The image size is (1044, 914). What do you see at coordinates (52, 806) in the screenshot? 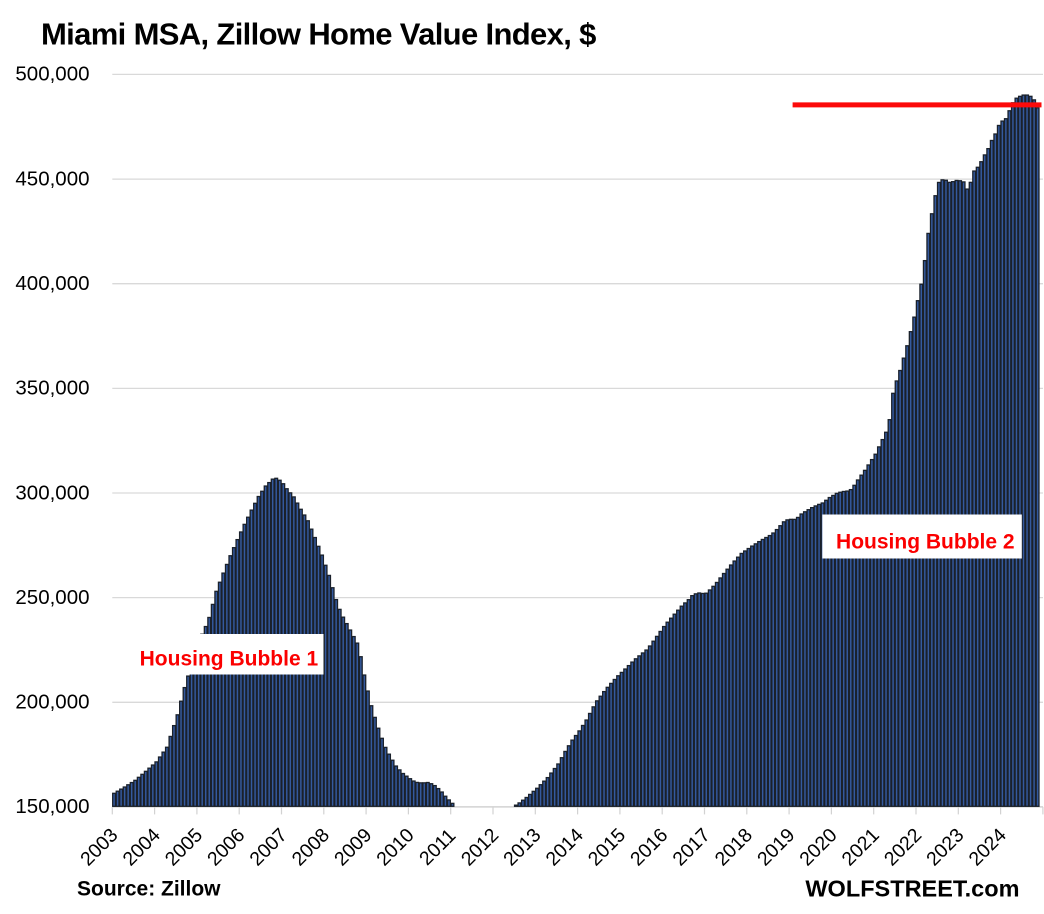
I see `svg-text: 150,000` at bounding box center [52, 806].